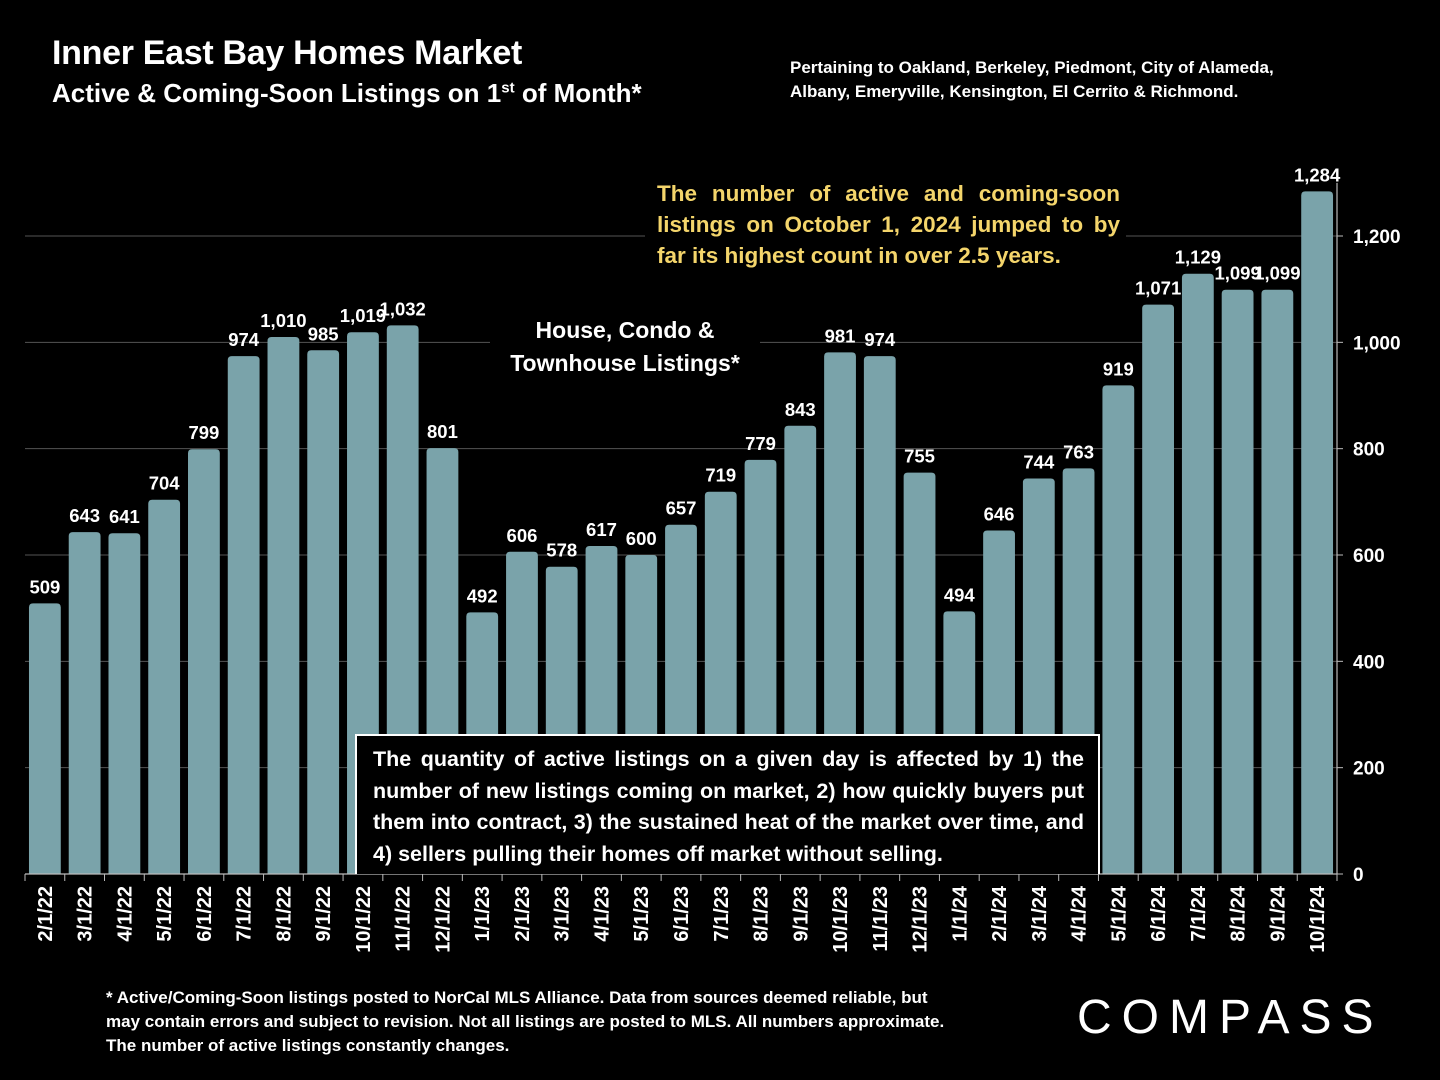 The image size is (1440, 1080). I want to click on bar-value-label: 919, so click(1118, 368).